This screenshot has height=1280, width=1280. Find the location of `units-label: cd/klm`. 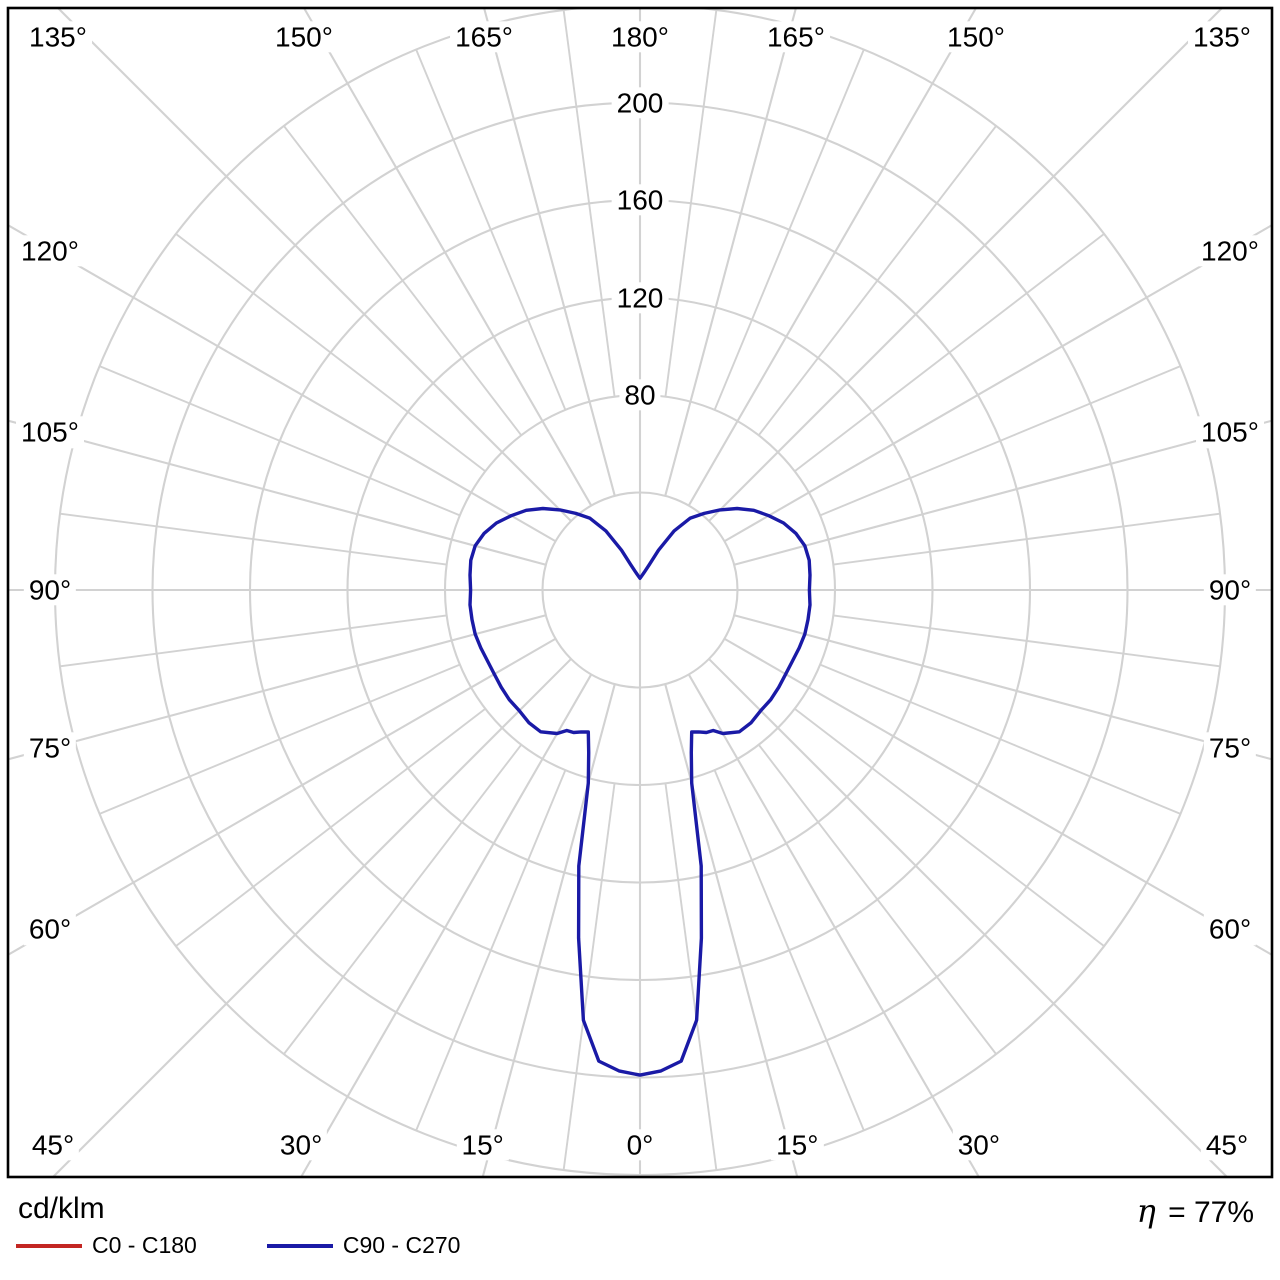

units-label: cd/klm is located at coordinates (61, 1208).